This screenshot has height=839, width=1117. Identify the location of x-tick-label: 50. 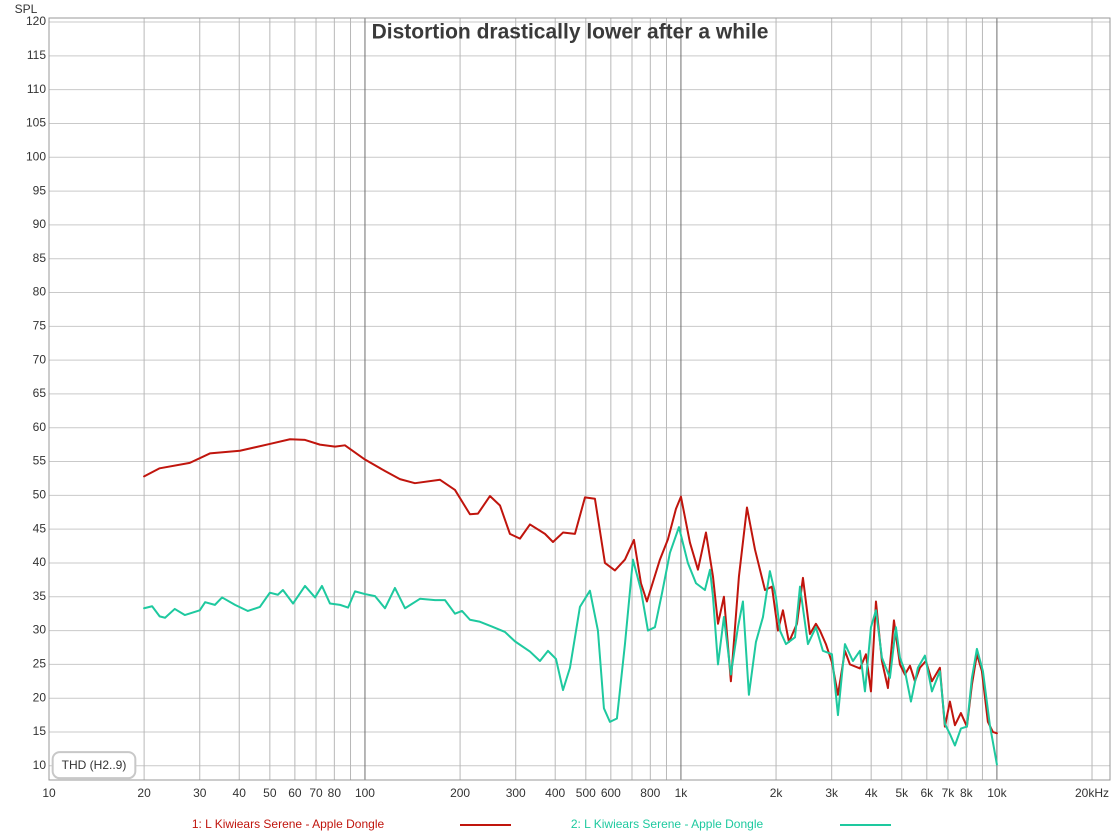
(270, 793).